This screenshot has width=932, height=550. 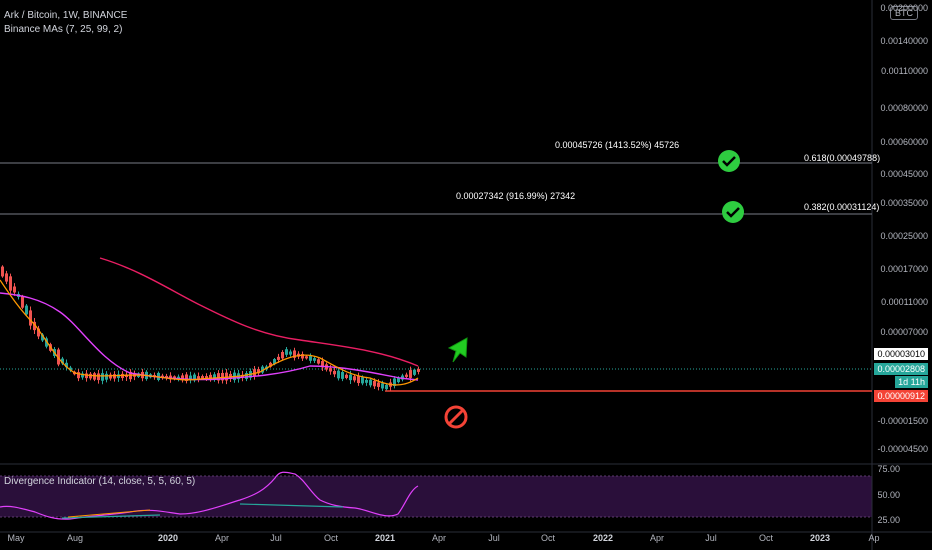 I want to click on price-axis-label: 0.00025000, so click(x=904, y=236).